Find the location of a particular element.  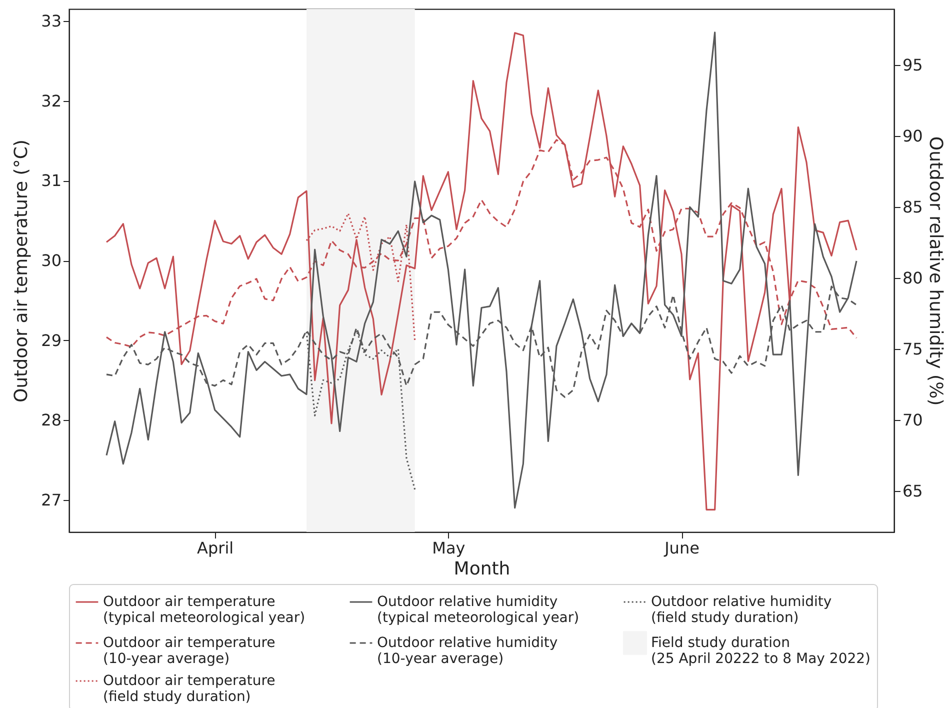

y2-tick-label: 90 is located at coordinates (912, 136).